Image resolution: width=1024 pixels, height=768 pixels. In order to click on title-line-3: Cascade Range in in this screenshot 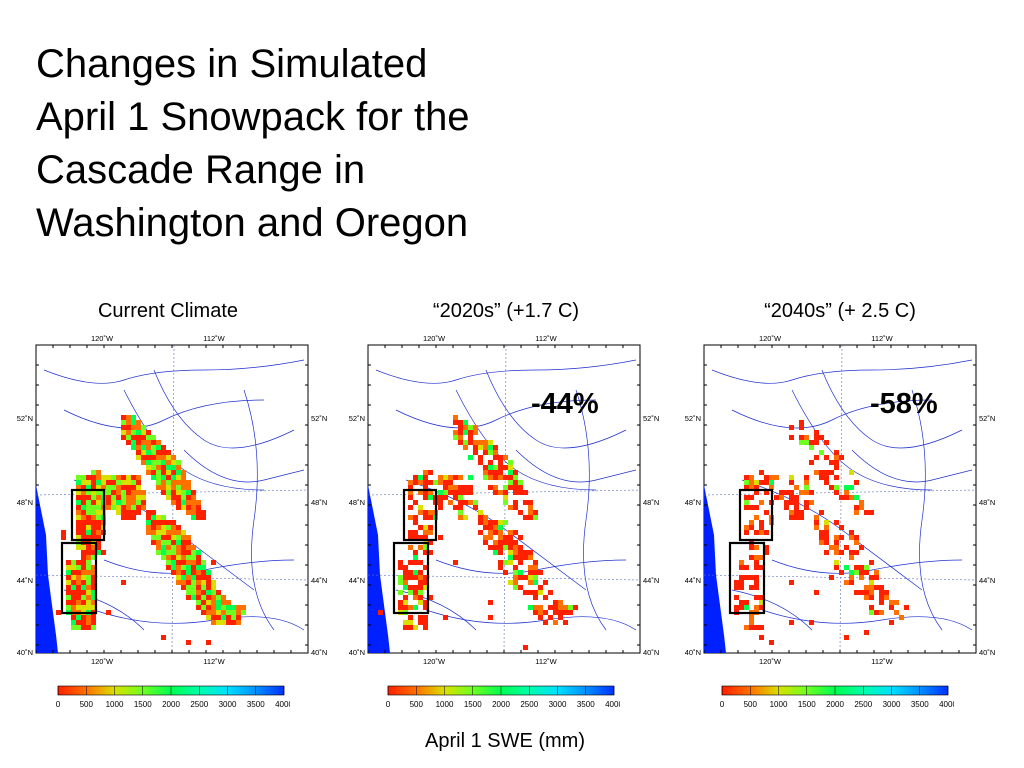, I will do `click(201, 170)`.